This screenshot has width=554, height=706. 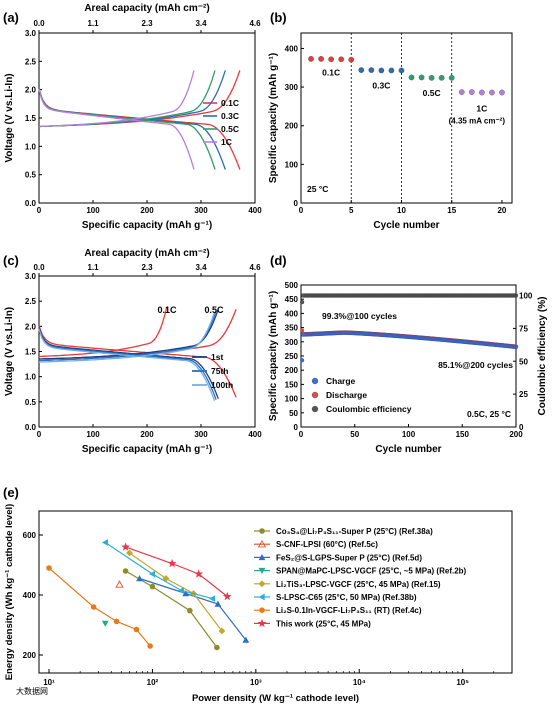 What do you see at coordinates (354, 531) in the screenshot?
I see `panel-e-legend-label: Co₃S₄@Li₇P₃S₁₁-Super P (25°C) (Ref.38a)` at bounding box center [354, 531].